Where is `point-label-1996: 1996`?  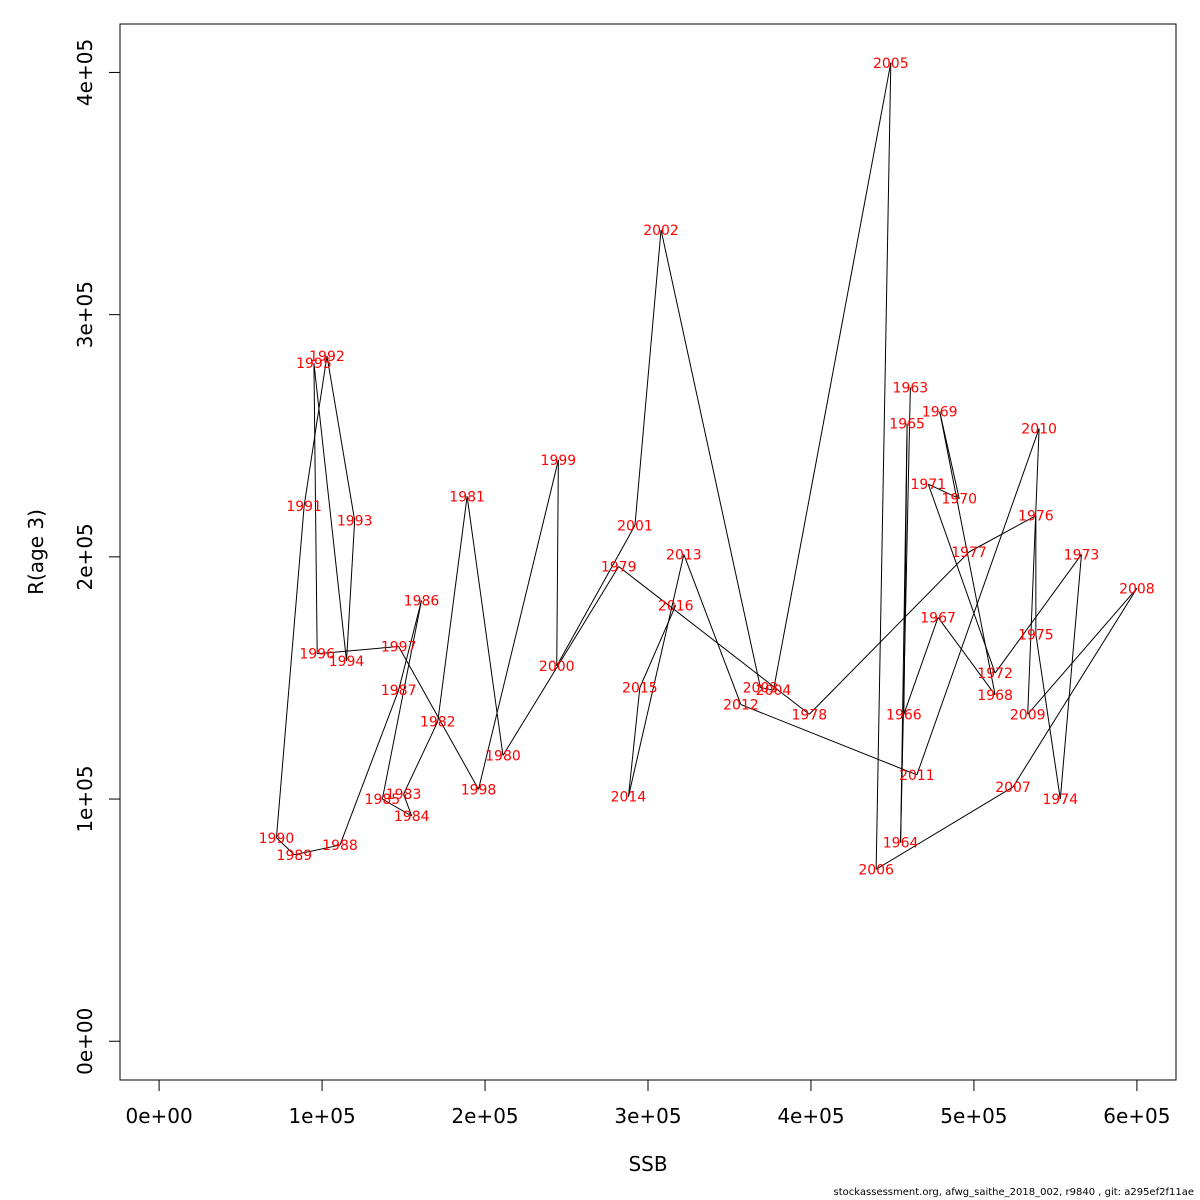
point-label-1996: 1996 is located at coordinates (317, 655).